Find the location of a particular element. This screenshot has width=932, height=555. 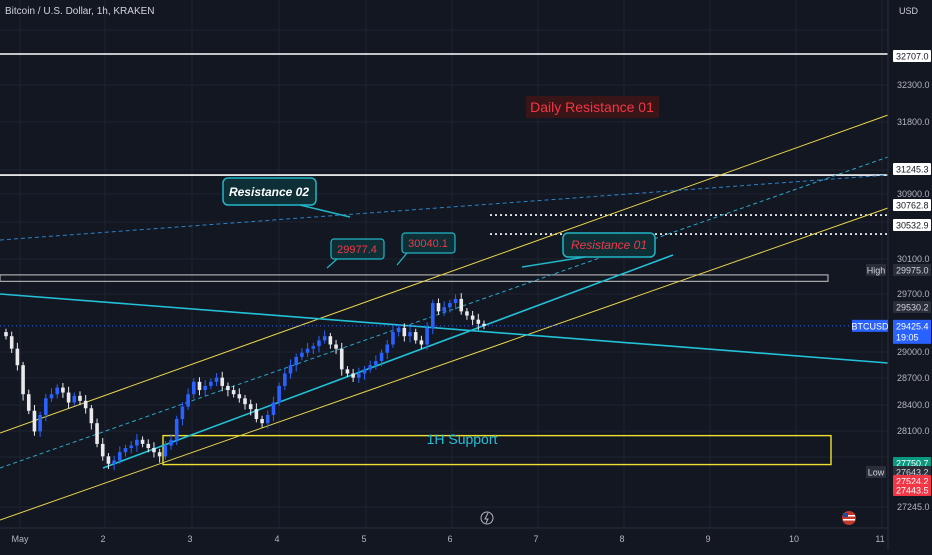

currency-label: USD is located at coordinates (909, 11).